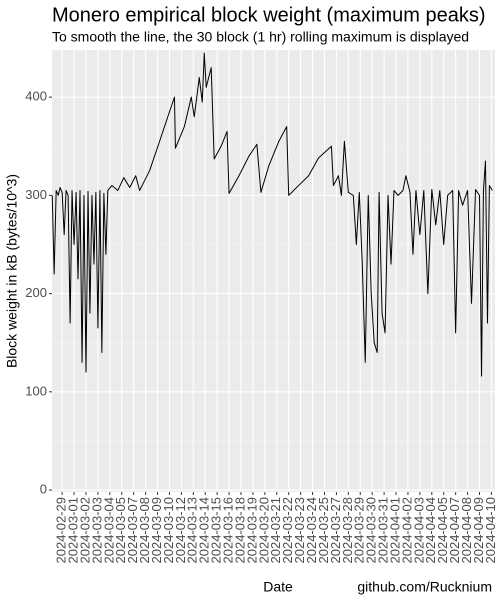 This screenshot has width=500, height=600. Describe the element at coordinates (278, 587) in the screenshot. I see `x-axis-label: Date` at that location.